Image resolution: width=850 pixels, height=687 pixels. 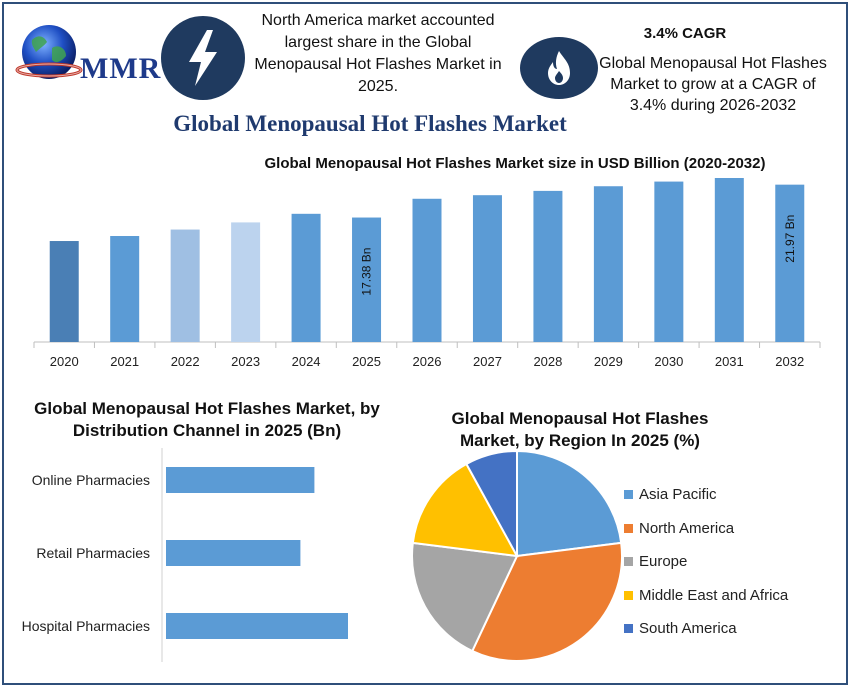 I want to click on bar-2025, so click(x=367, y=279).